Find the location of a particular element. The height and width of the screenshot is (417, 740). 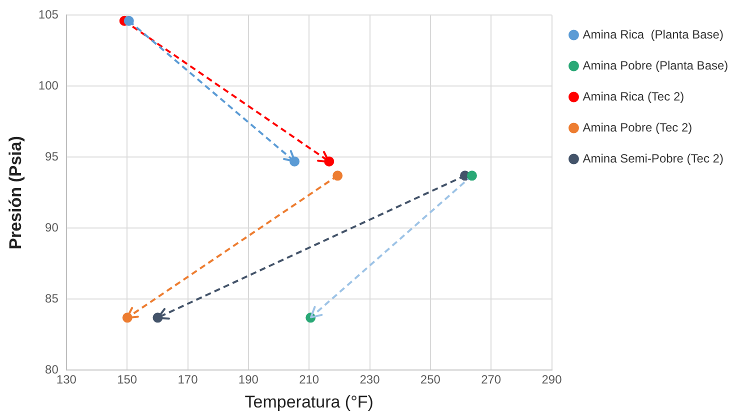

x-tick-label: 150 is located at coordinates (127, 379).